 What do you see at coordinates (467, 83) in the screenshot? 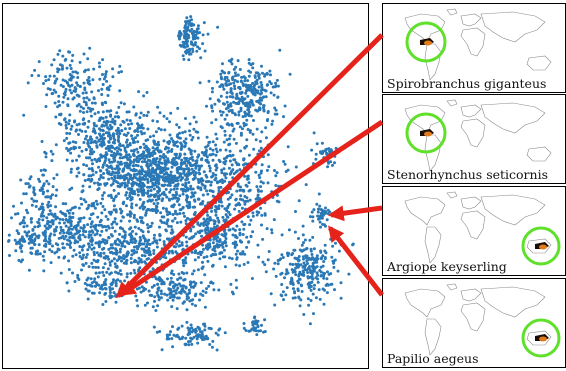
I see `species-label-1: Spirobranchus giganteus` at bounding box center [467, 83].